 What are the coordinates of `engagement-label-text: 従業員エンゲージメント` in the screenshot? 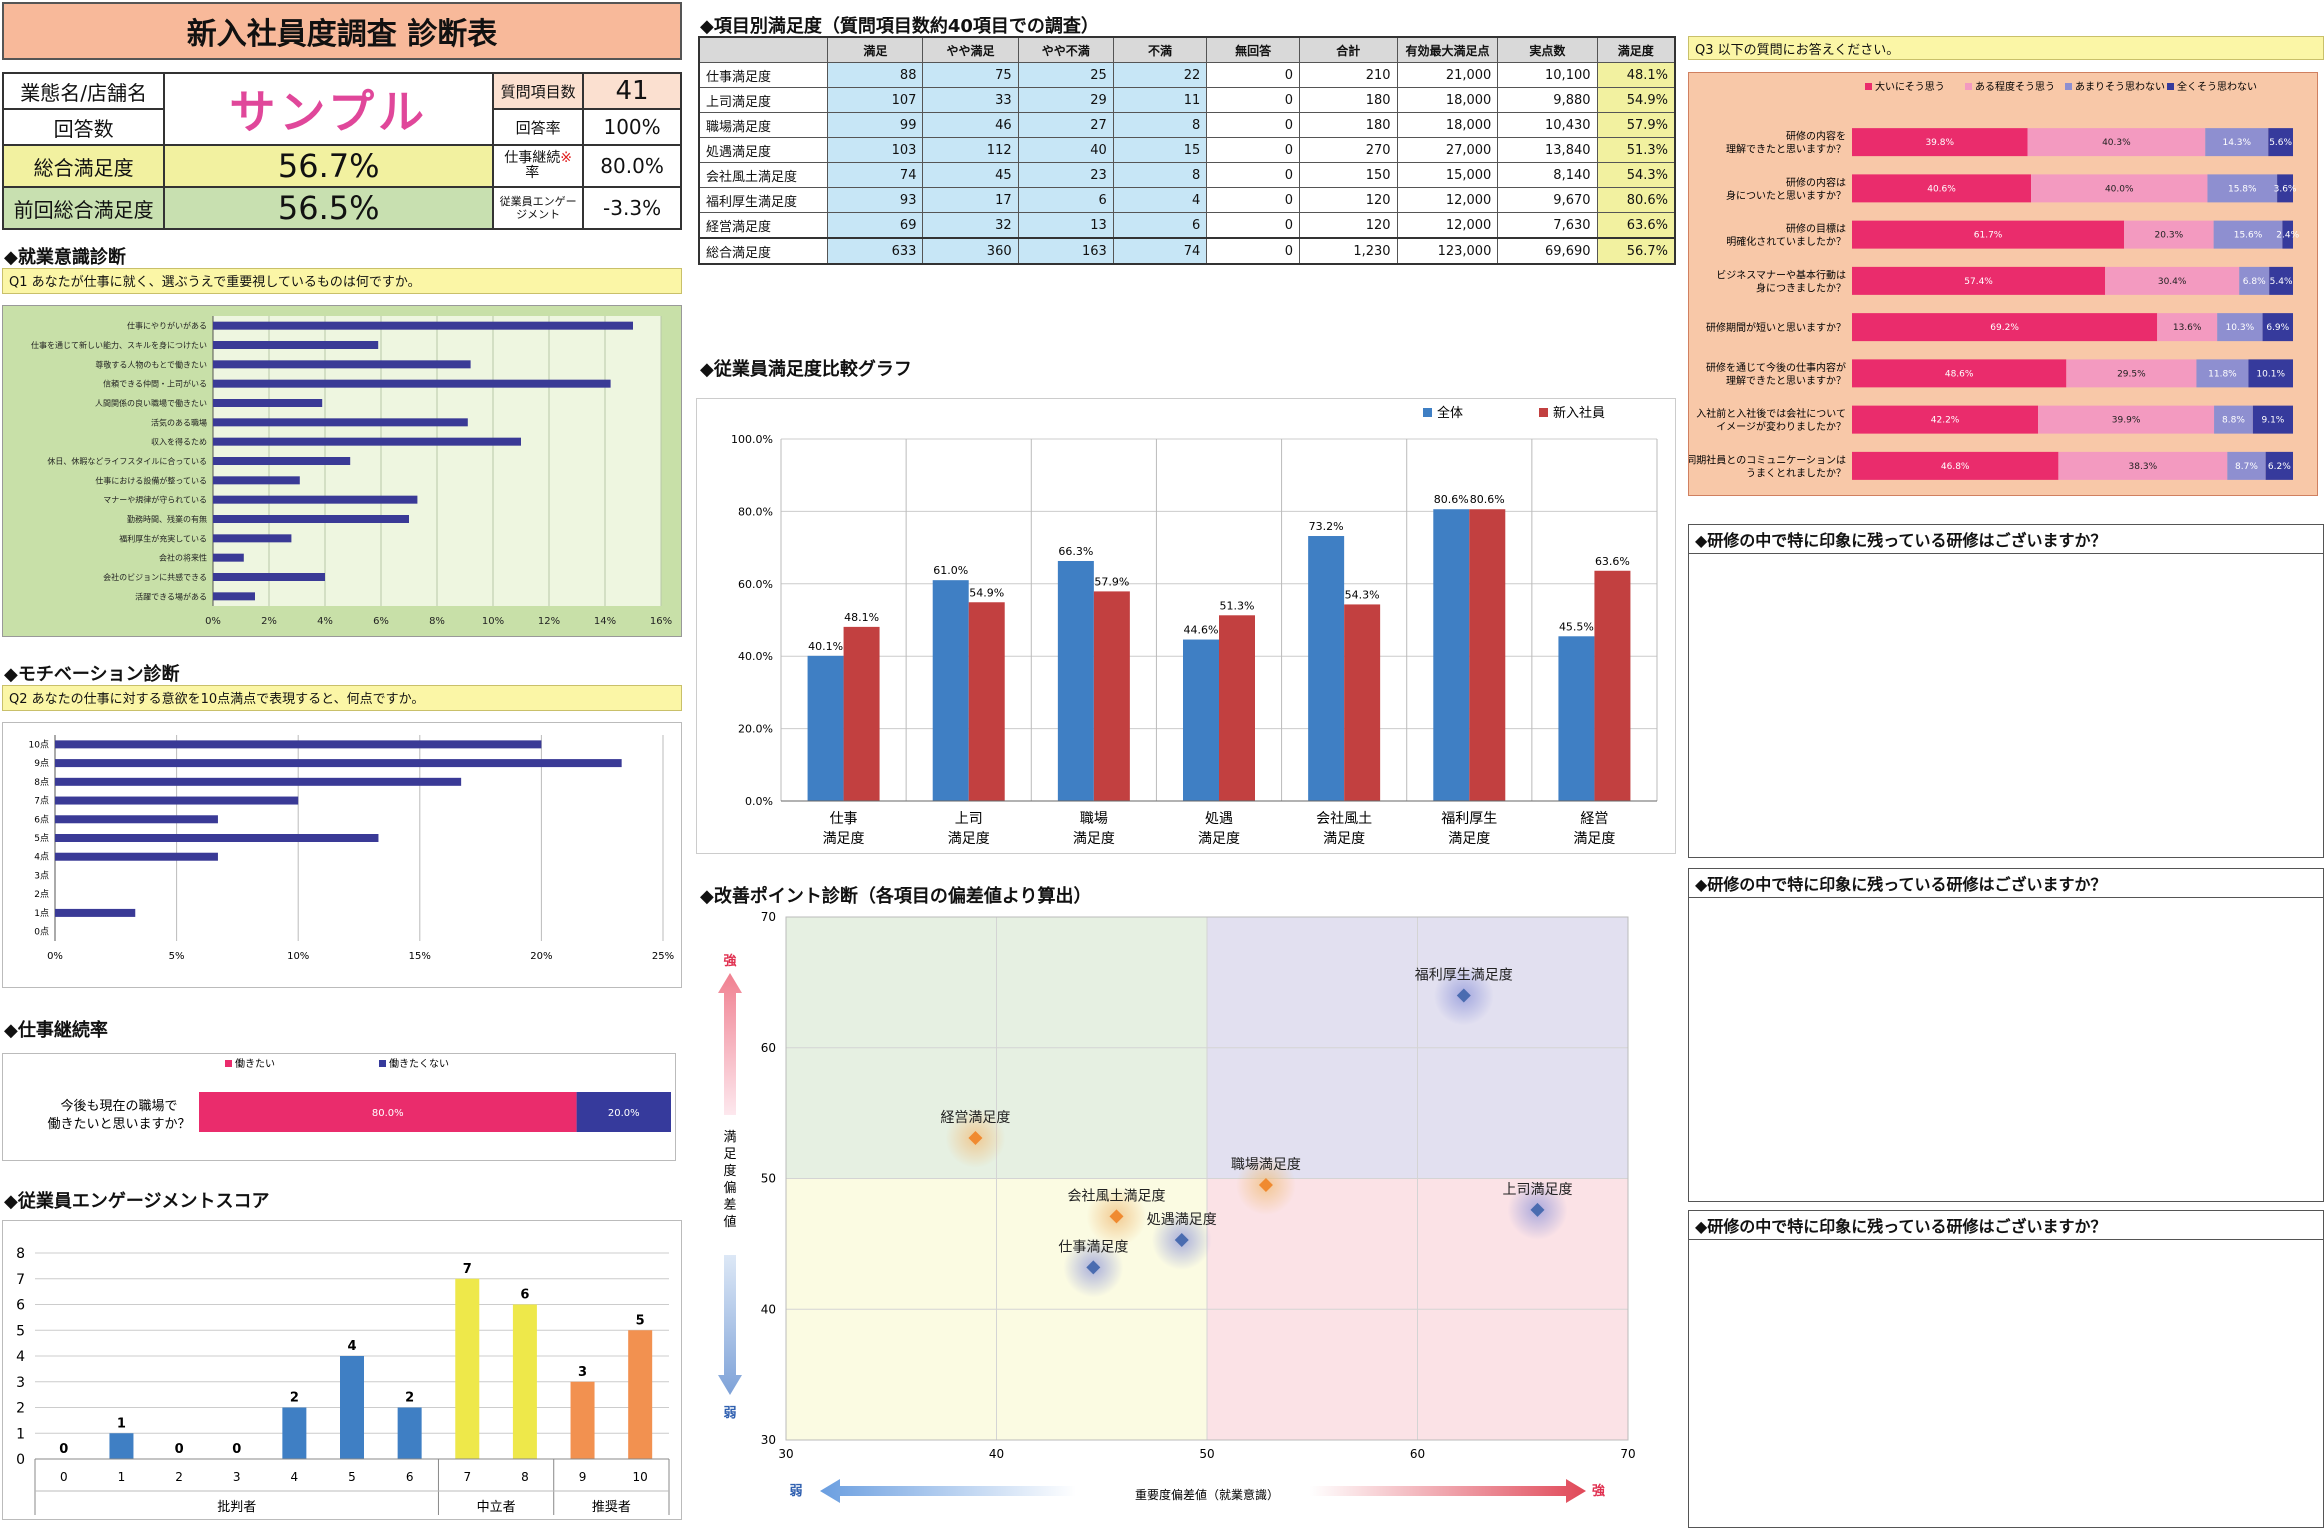 It's located at (538, 208).